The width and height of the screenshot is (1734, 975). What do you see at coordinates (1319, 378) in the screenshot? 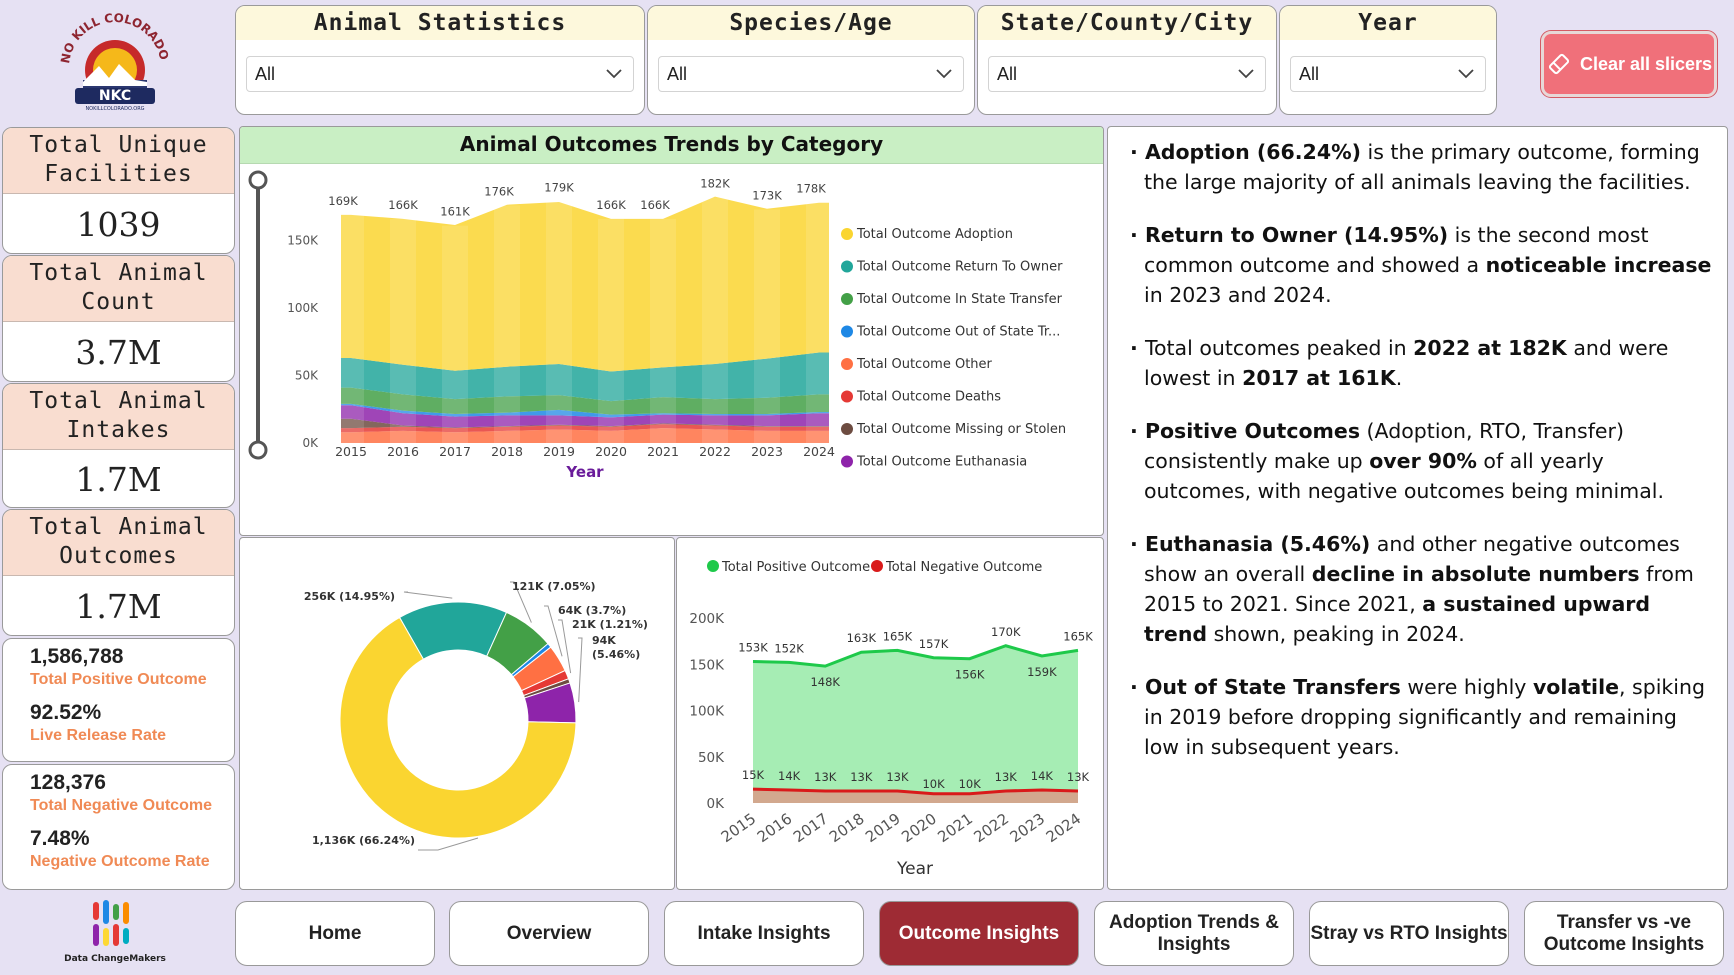
I see `insight-emphasis: 2017 at 161K` at bounding box center [1319, 378].